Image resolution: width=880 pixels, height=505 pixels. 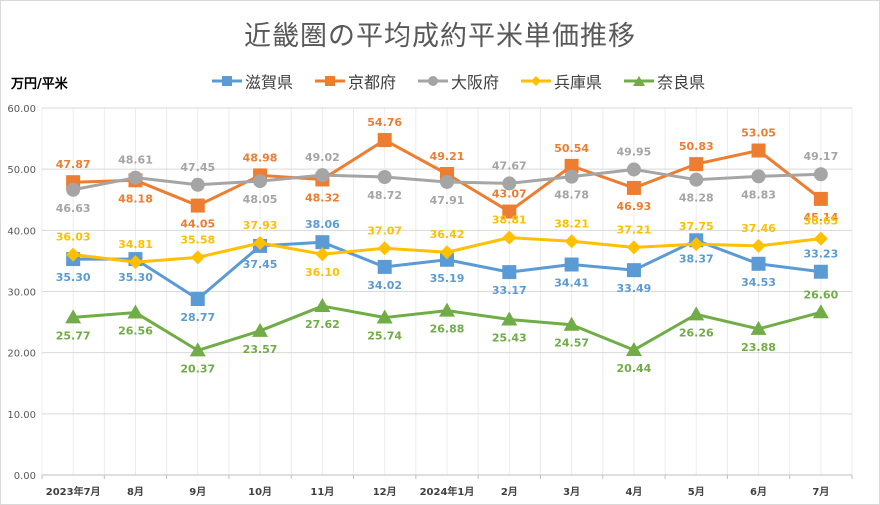 What do you see at coordinates (820, 254) in the screenshot?
I see `data-label: 33.23` at bounding box center [820, 254].